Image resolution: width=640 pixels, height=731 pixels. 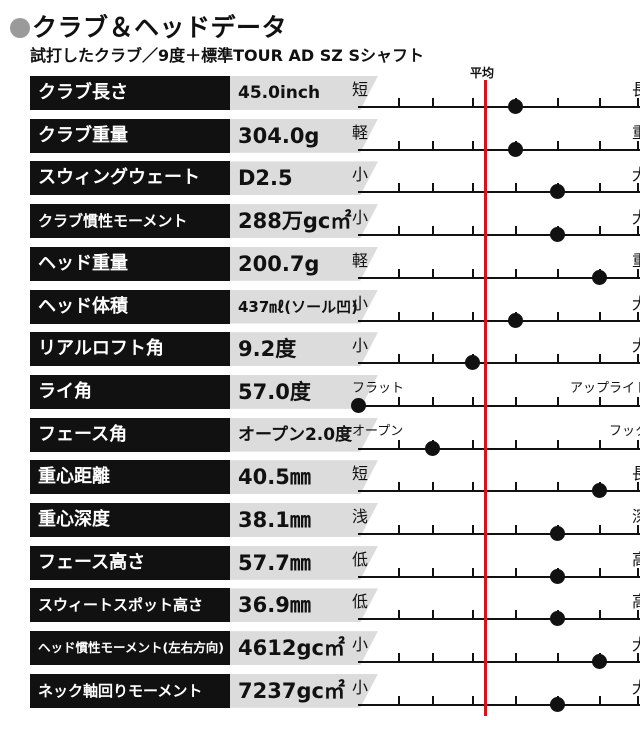 I want to click on scale-low-label: 短, so click(x=360, y=474).